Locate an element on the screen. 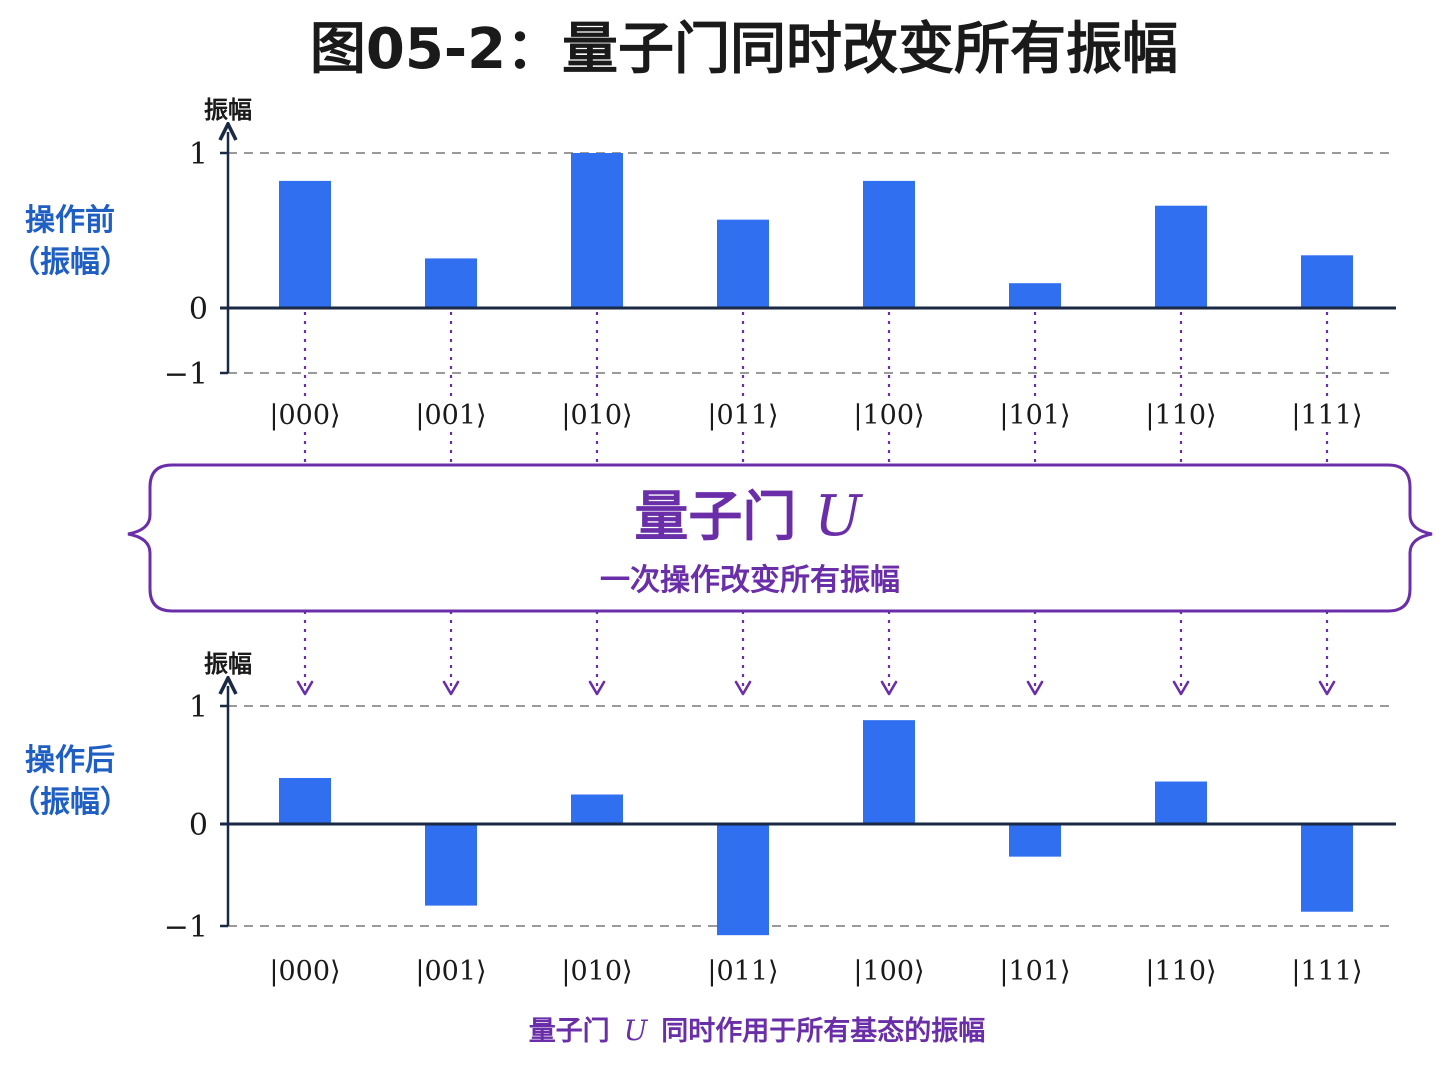 Image resolution: width=1448 pixels, height=1086 pixels. side-label-line1: 操作后 is located at coordinates (70, 760).